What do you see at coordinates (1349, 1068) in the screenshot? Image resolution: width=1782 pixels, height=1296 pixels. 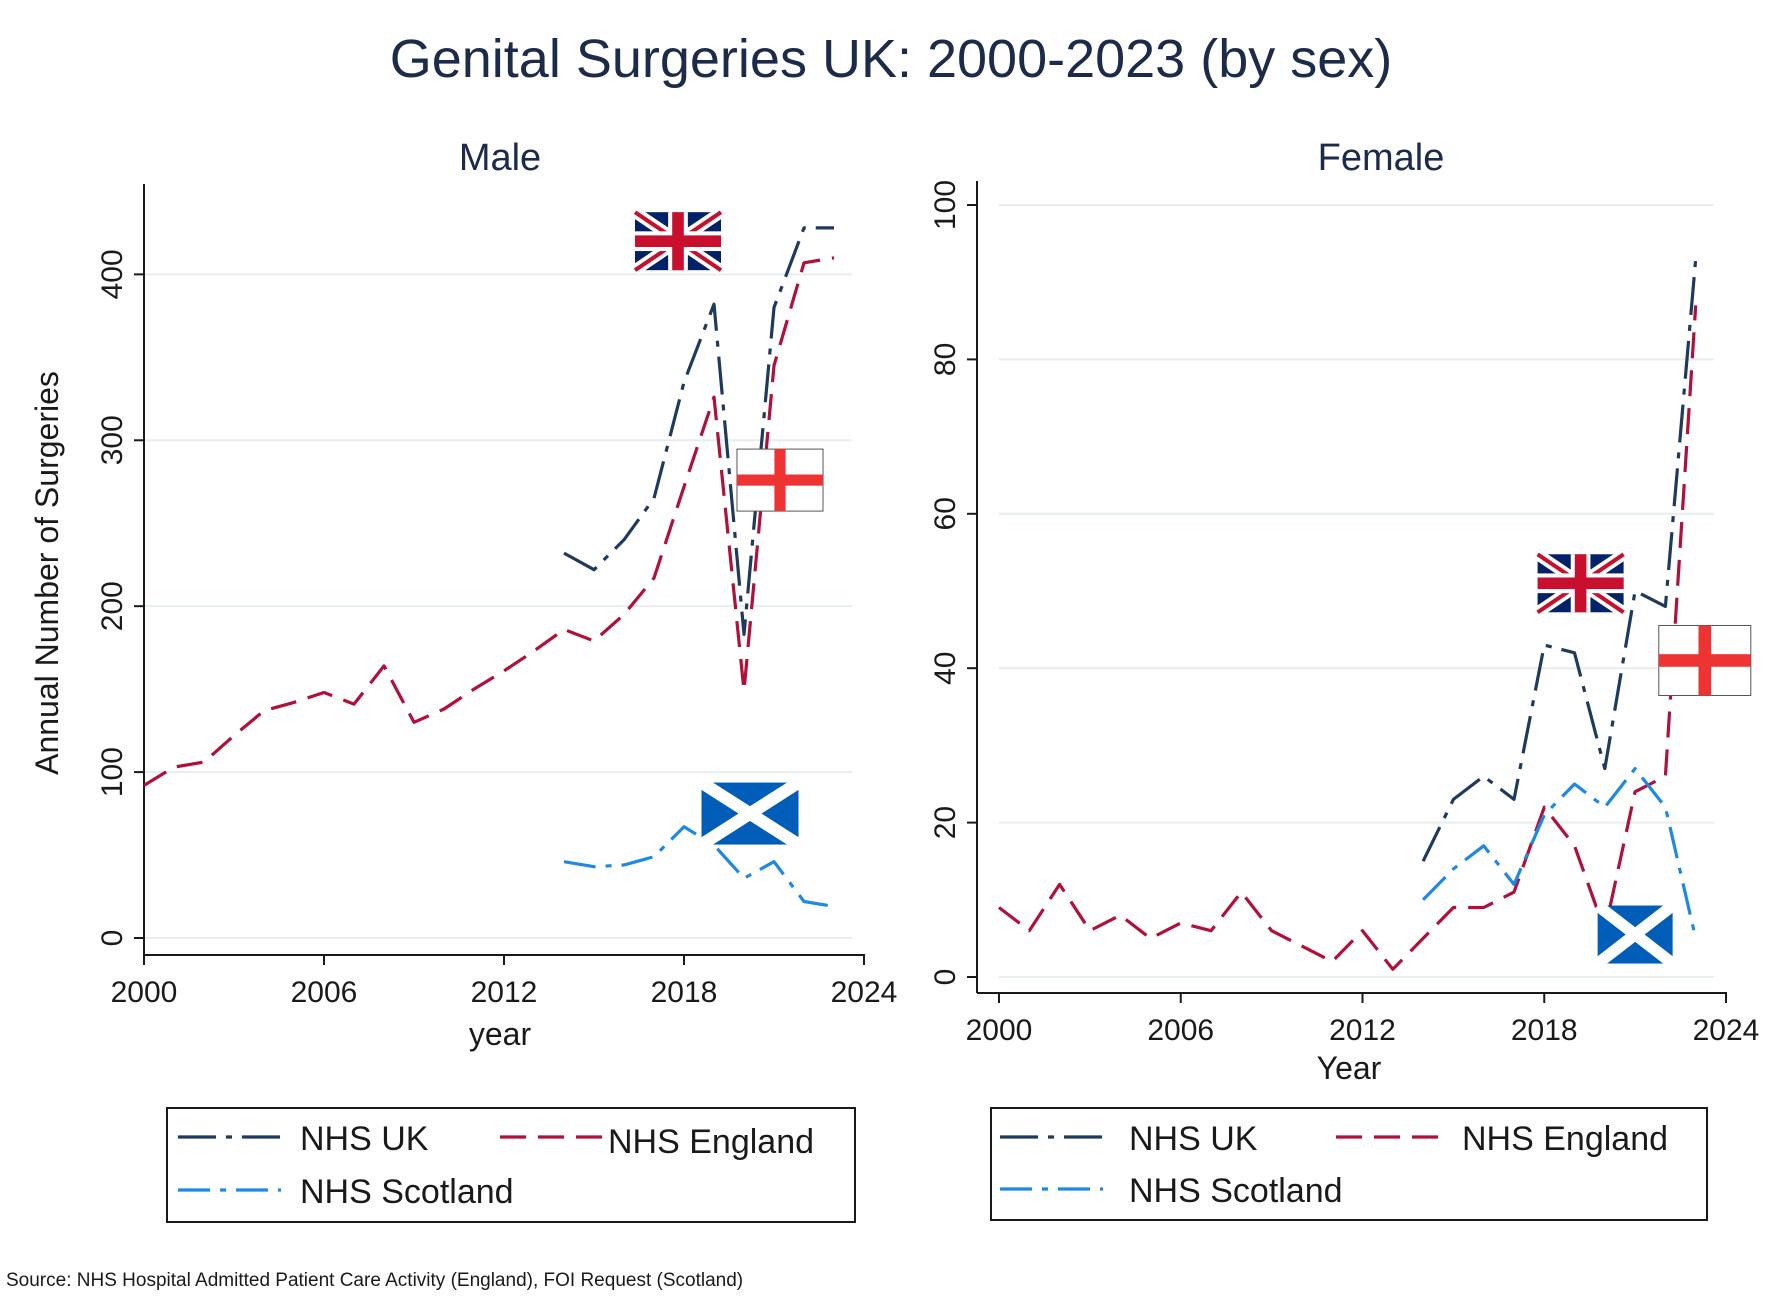 I see `x-axis-label: Year` at bounding box center [1349, 1068].